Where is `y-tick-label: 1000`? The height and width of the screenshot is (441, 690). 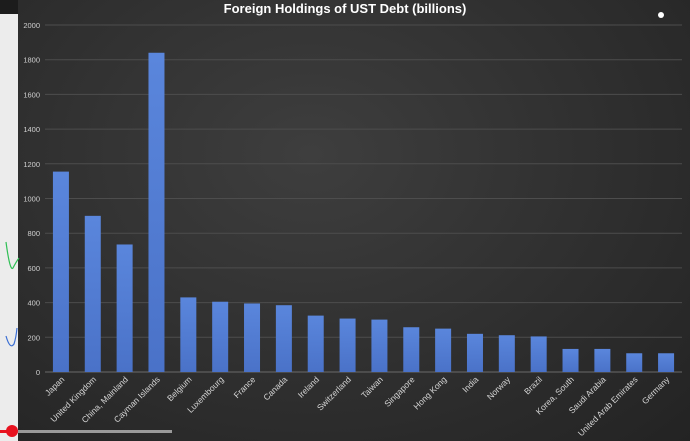
y-tick-label: 1000 is located at coordinates (31, 199).